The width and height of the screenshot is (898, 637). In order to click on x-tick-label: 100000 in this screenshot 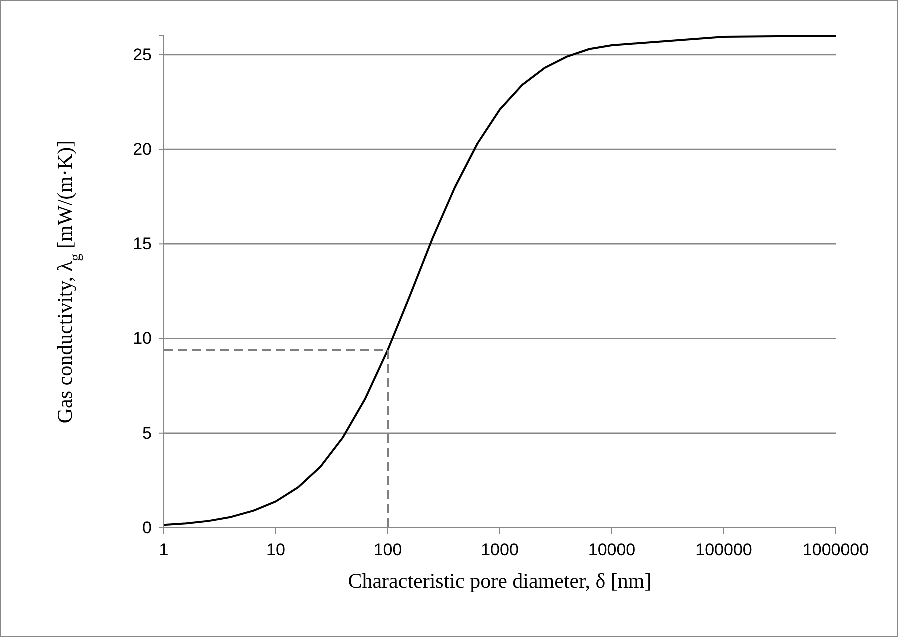, I will do `click(724, 550)`.